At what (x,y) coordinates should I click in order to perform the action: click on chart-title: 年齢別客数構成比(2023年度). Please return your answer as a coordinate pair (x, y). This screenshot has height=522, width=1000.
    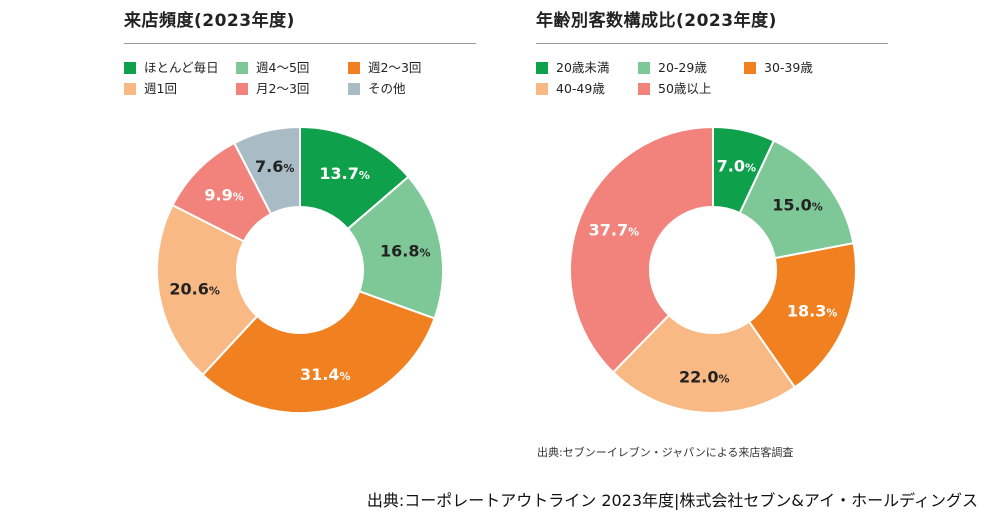
    Looking at the image, I should click on (656, 21).